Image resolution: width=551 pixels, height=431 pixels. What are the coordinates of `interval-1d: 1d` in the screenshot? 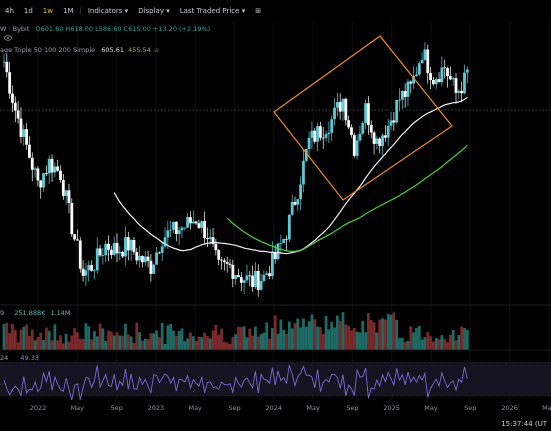 It's located at (28, 11).